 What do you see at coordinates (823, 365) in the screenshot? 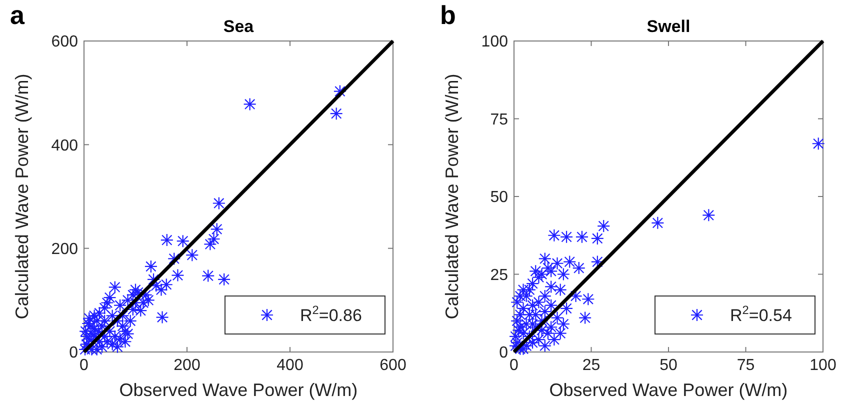
I see `x-tick-label: 100` at bounding box center [823, 365].